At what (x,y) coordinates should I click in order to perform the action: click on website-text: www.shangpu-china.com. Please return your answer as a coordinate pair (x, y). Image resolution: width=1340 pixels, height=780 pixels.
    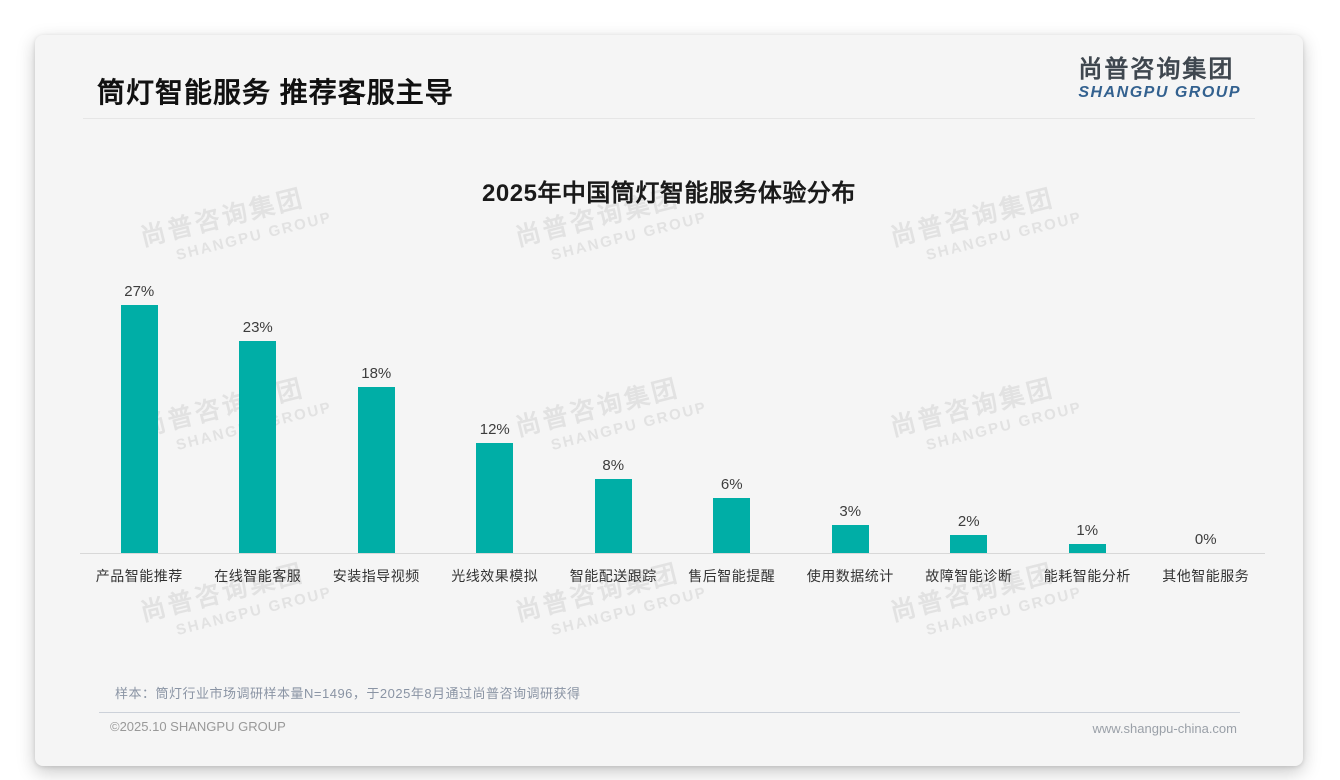
    Looking at the image, I should click on (1164, 728).